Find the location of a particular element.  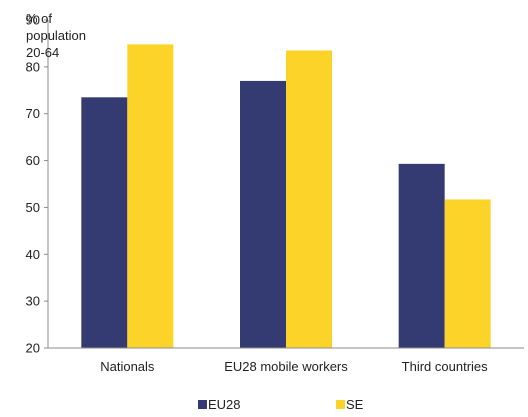

y-tick-label: 20 is located at coordinates (33, 348).